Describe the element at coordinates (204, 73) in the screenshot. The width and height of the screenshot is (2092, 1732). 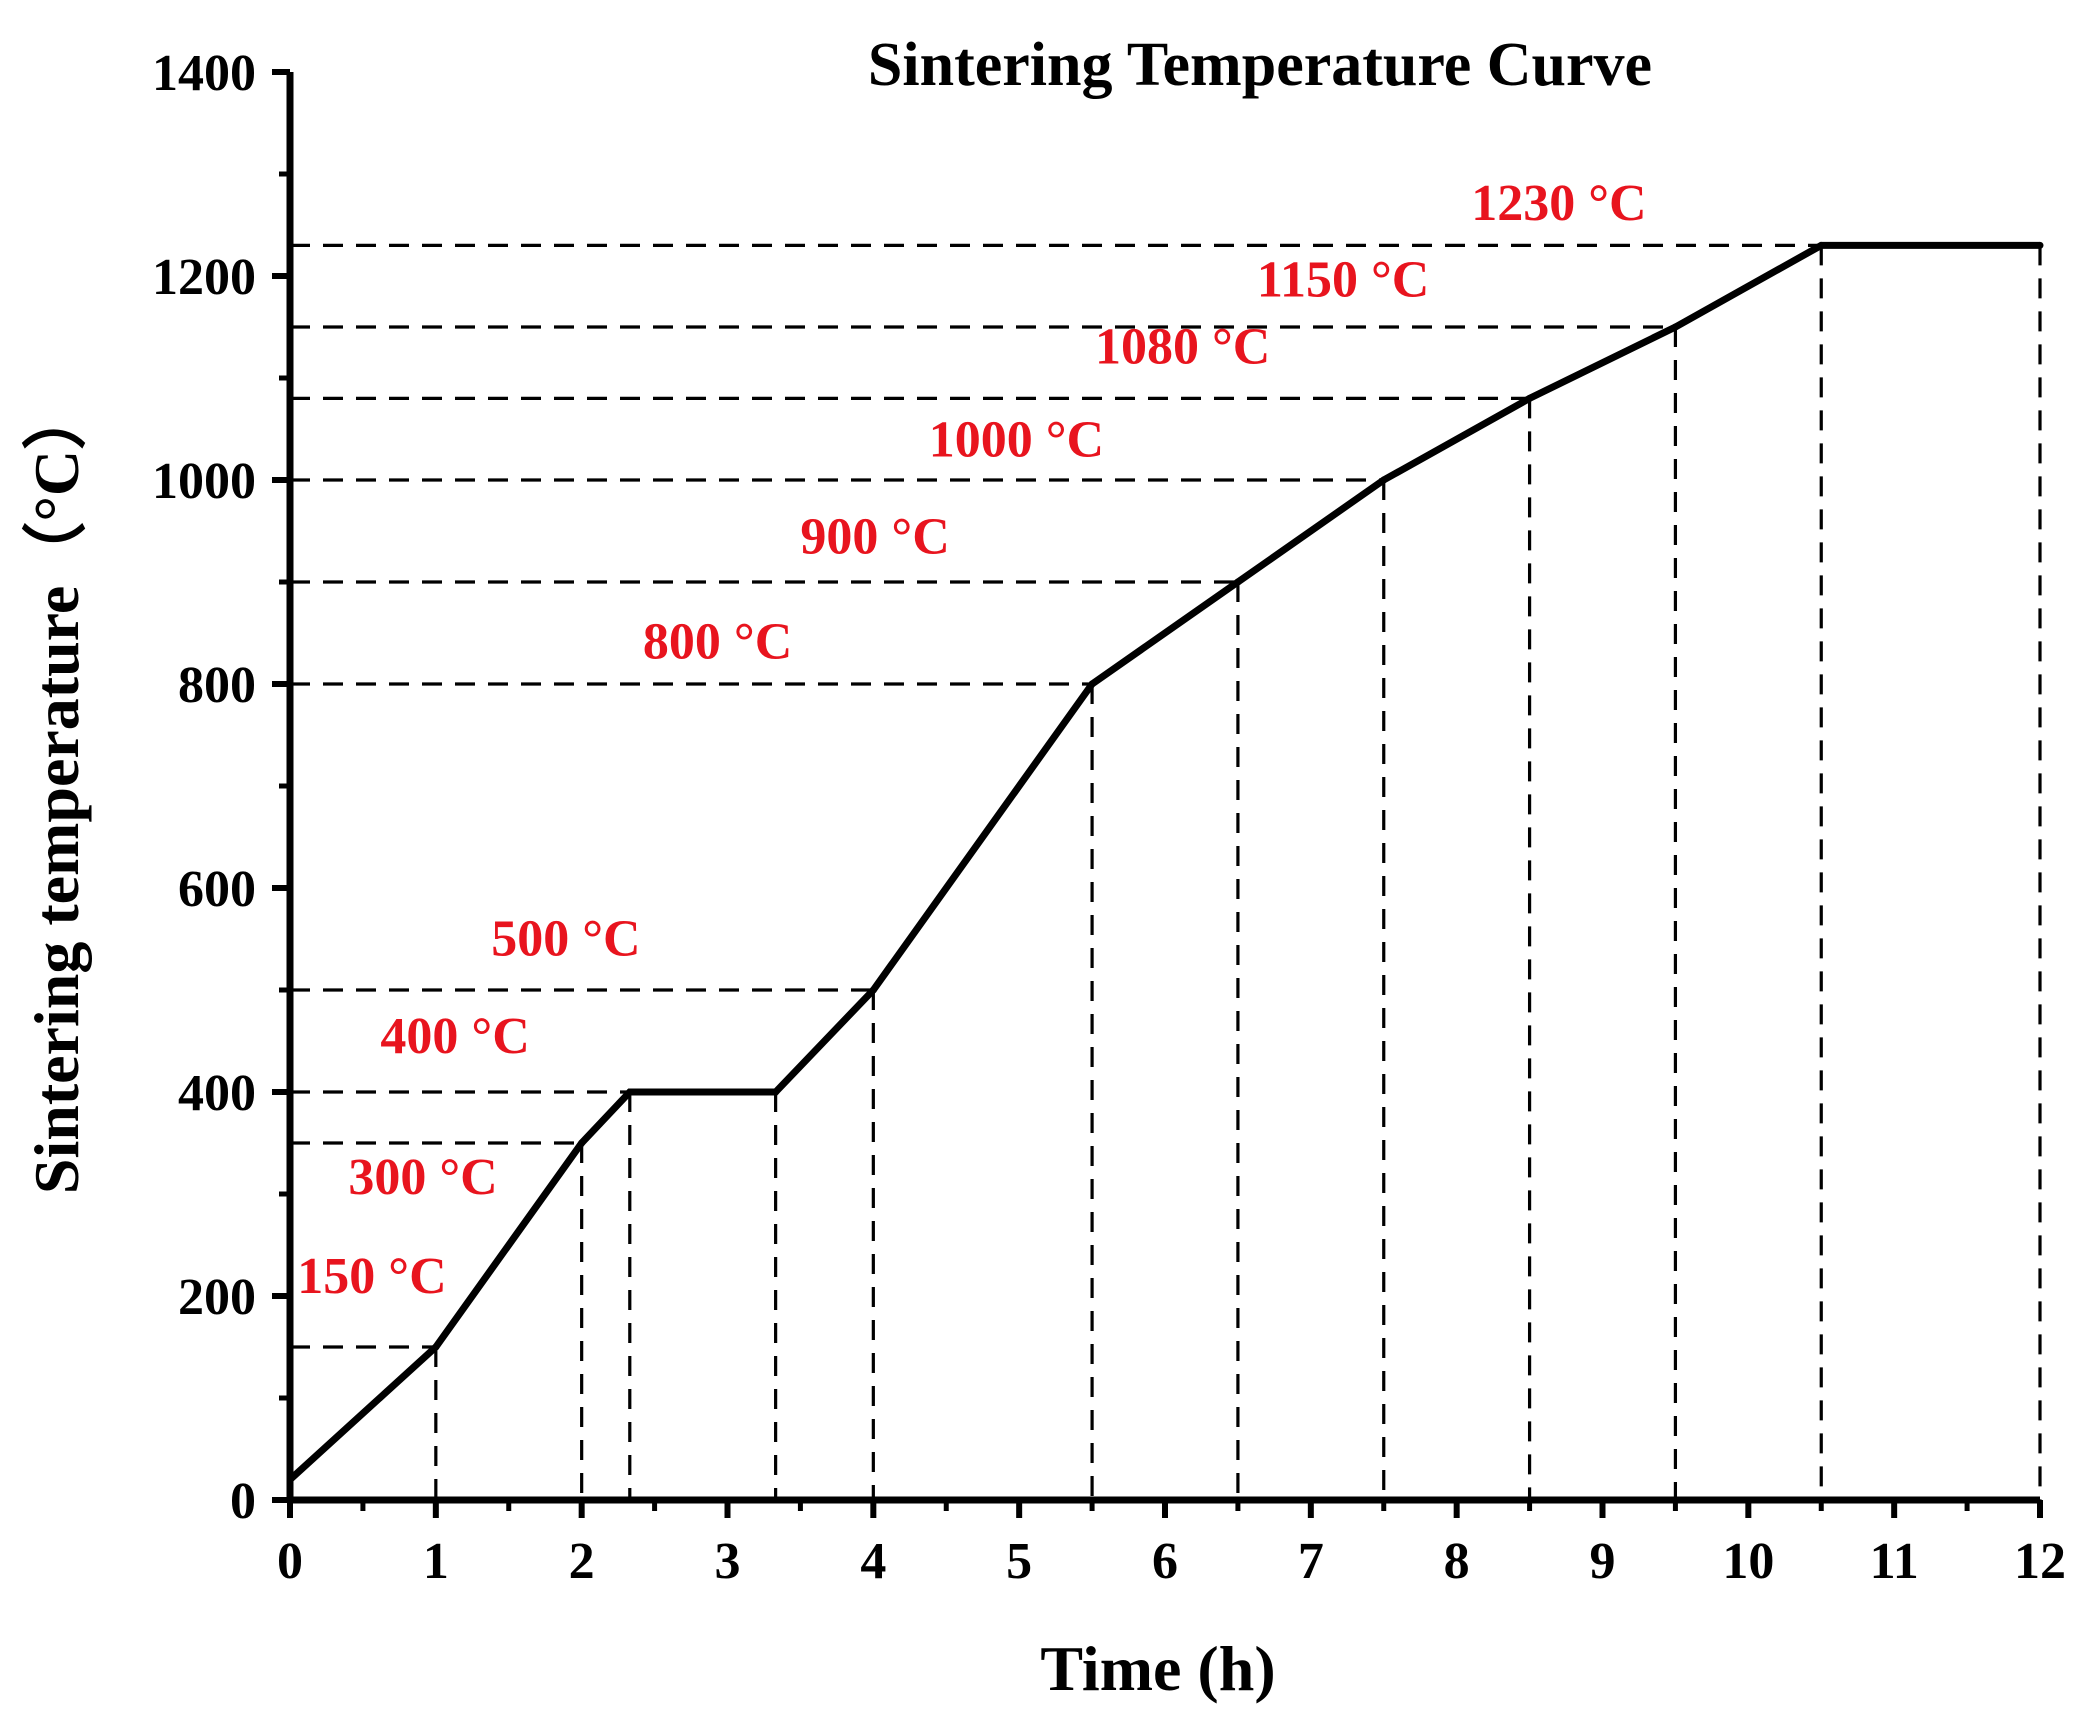
I see `y-tick-label: 1400` at that location.